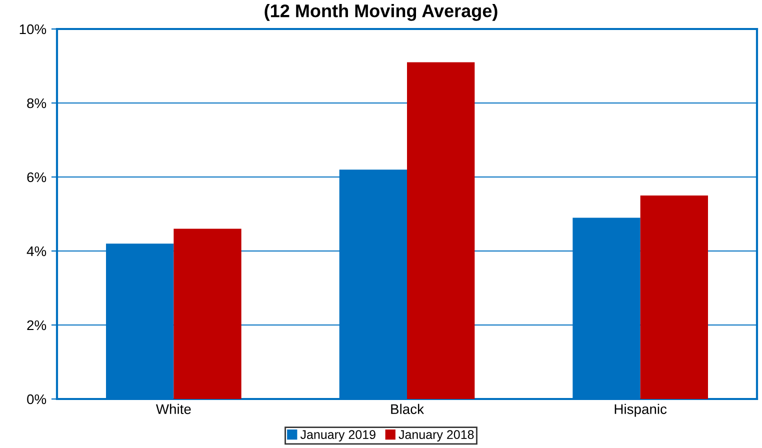  Describe the element at coordinates (36, 251) in the screenshot. I see `y-tick-label: 4%` at that location.